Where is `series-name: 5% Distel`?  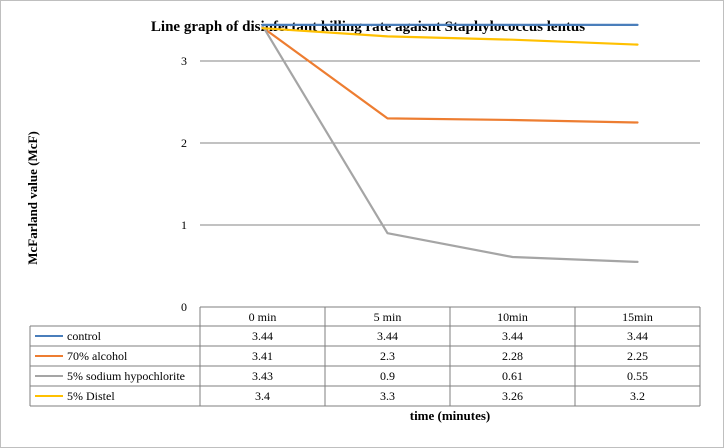 series-name: 5% Distel is located at coordinates (91, 396).